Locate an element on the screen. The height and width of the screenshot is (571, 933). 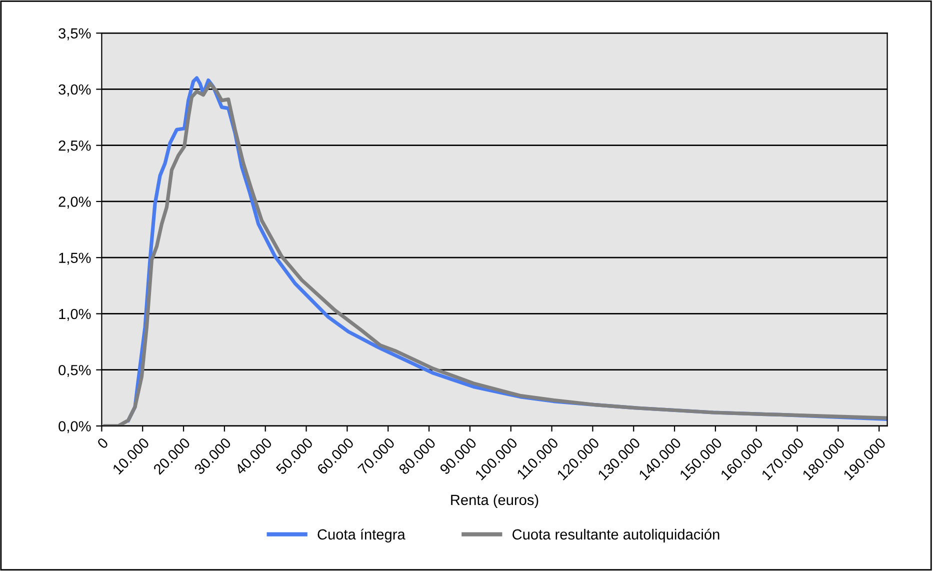
legend-label: Cuota resultante autoliquidación is located at coordinates (616, 535).